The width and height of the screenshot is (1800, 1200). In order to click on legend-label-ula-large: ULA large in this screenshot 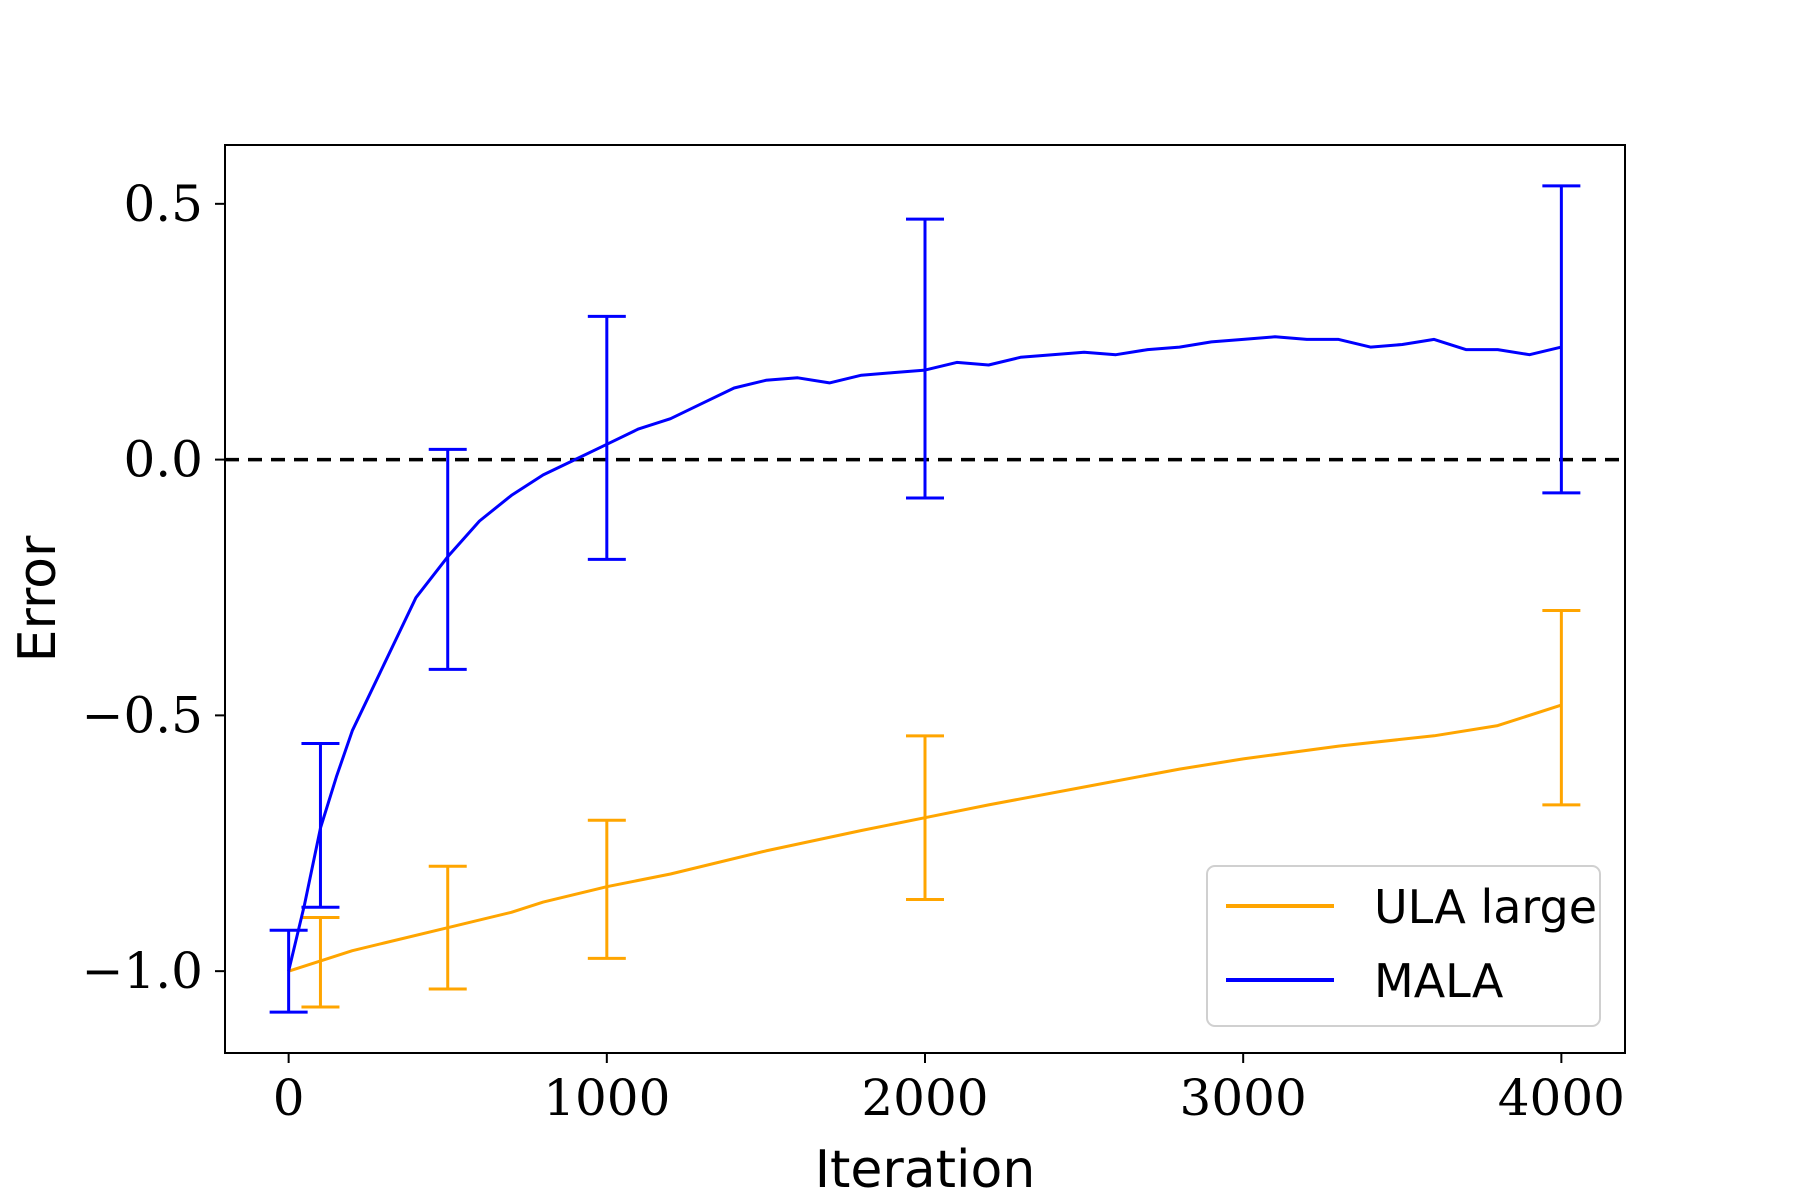, I will do `click(1485, 907)`.